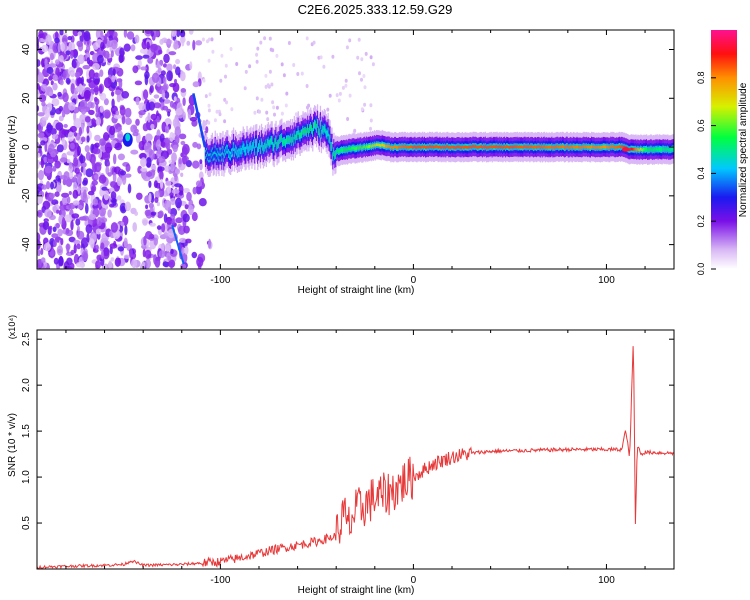 The width and height of the screenshot is (750, 600). I want to click on snr-x-label: Height of straight line (km), so click(356, 590).